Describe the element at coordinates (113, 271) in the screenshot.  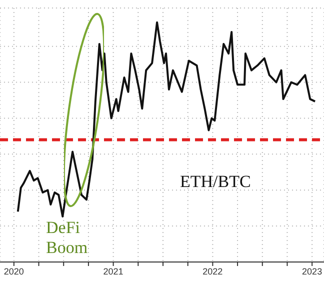
I see `x-tick-label: 2021` at that location.